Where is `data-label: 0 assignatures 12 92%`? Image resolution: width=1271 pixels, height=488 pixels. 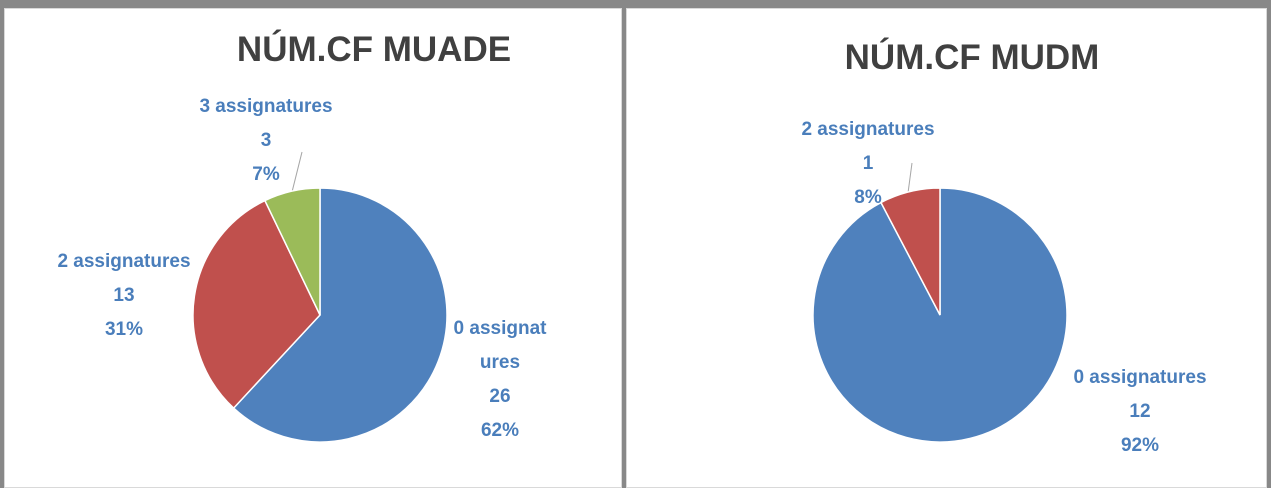 data-label: 0 assignatures 12 92% is located at coordinates (1140, 412).